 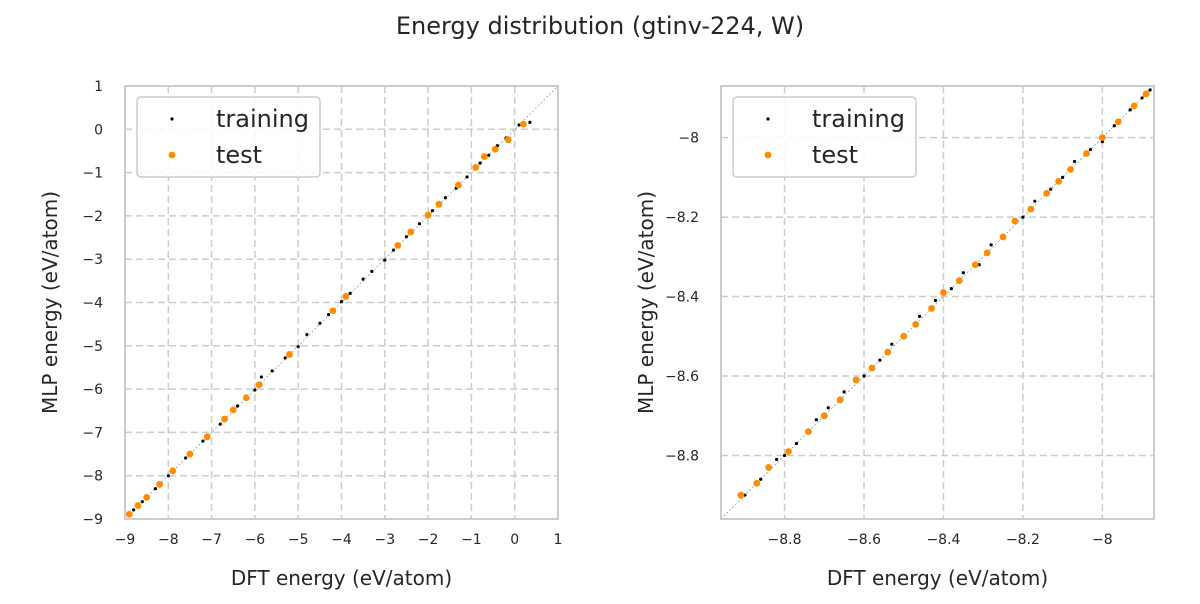 I want to click on y-tick-label: −1, so click(x=92, y=174).